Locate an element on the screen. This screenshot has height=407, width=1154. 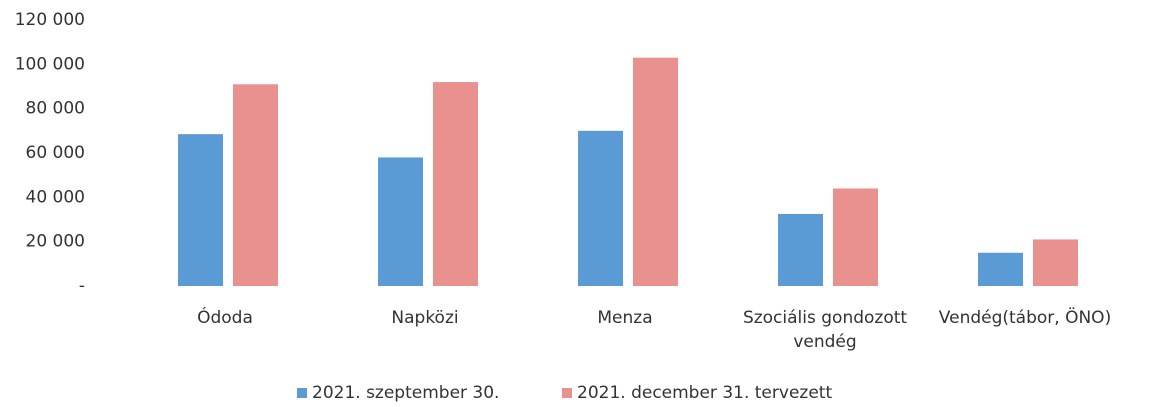
y-tick-label: 20 000 is located at coordinates (55, 242).